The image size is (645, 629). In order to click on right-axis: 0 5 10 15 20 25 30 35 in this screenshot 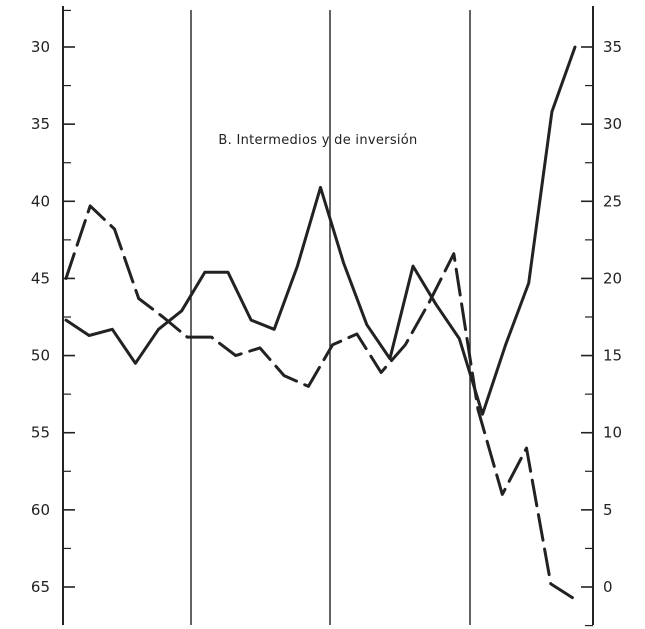, I will do `click(601, 332)`.